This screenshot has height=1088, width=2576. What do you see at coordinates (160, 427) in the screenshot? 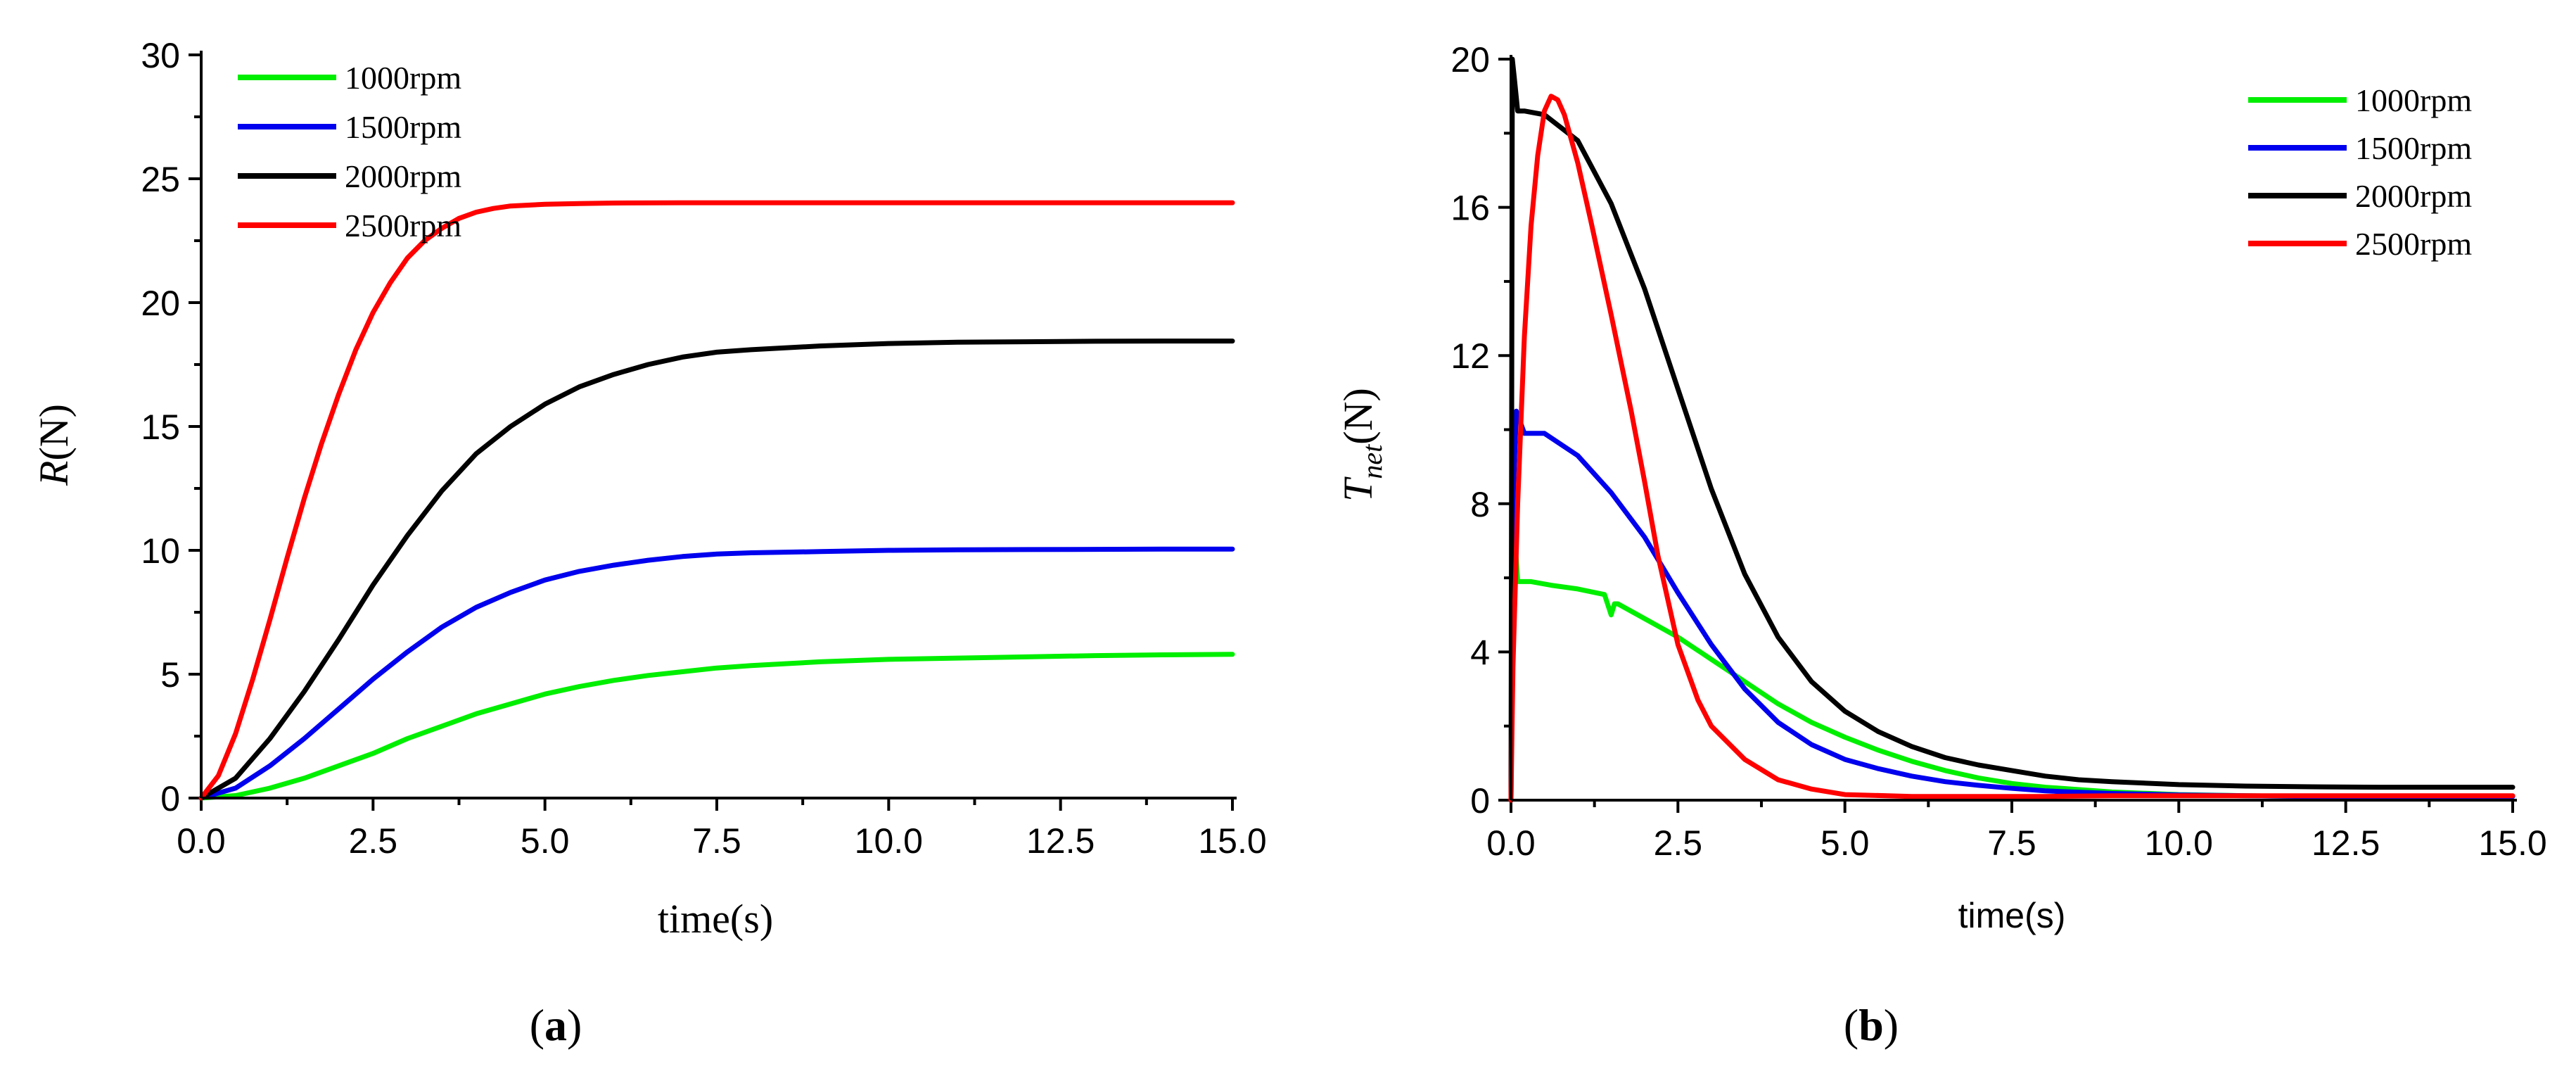
I see `panel-a-y-tick-label: 15` at bounding box center [160, 427].